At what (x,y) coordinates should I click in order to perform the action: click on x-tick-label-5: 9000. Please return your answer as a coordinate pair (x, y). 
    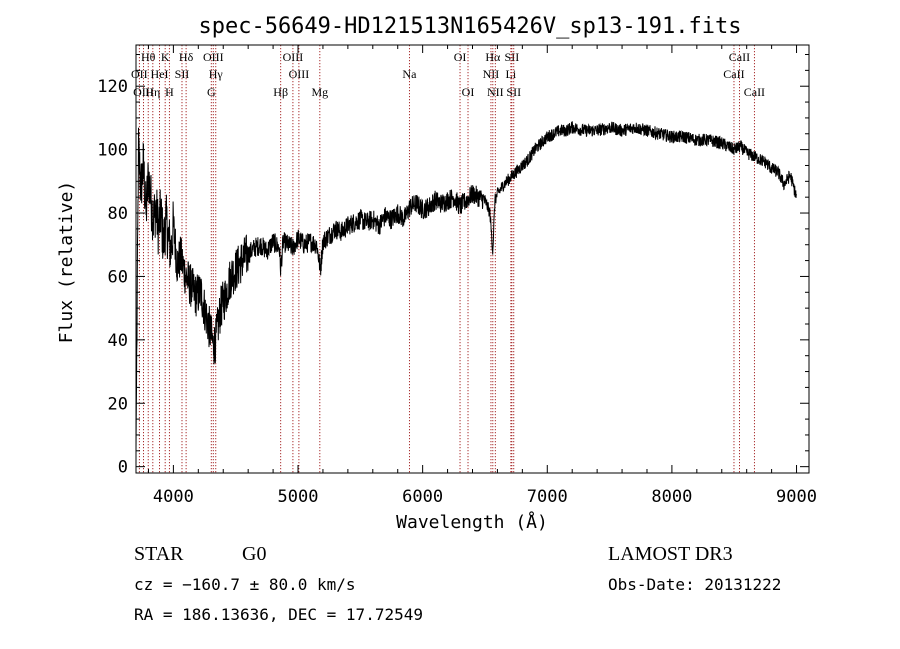
    Looking at the image, I should click on (796, 497).